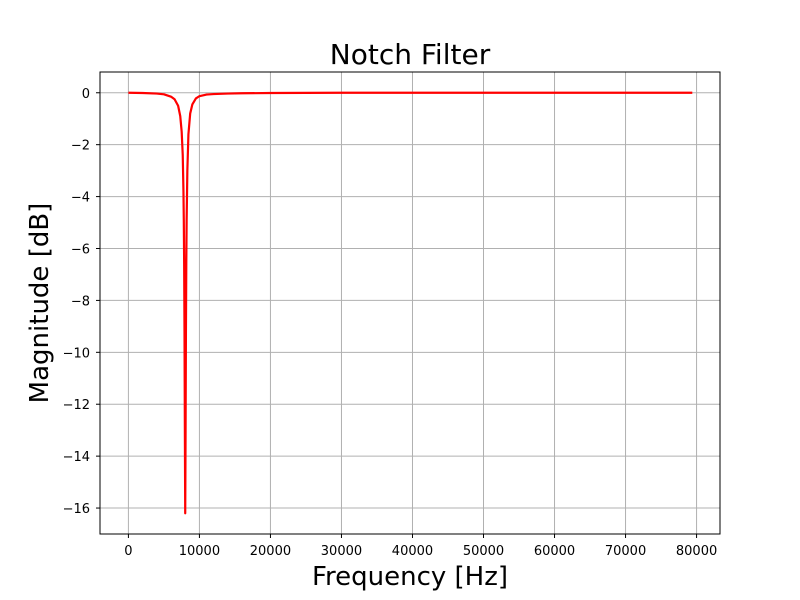  I want to click on x-tick-label: 40000, so click(412, 551).